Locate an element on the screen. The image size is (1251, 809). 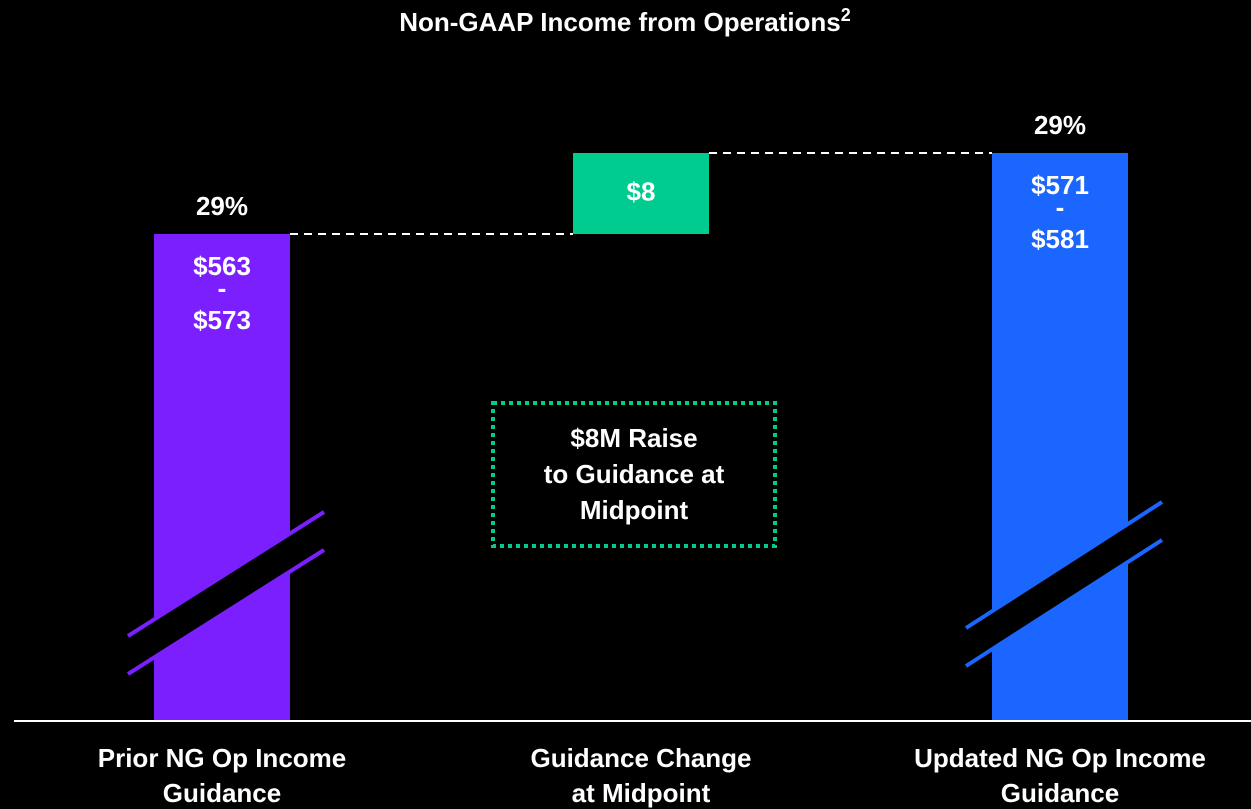
high-label: $581 is located at coordinates (1060, 239).